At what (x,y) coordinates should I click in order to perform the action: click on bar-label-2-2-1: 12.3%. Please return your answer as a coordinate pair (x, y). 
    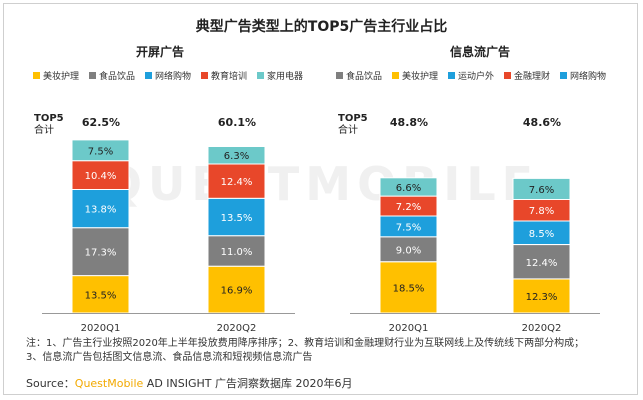
    Looking at the image, I should click on (542, 297).